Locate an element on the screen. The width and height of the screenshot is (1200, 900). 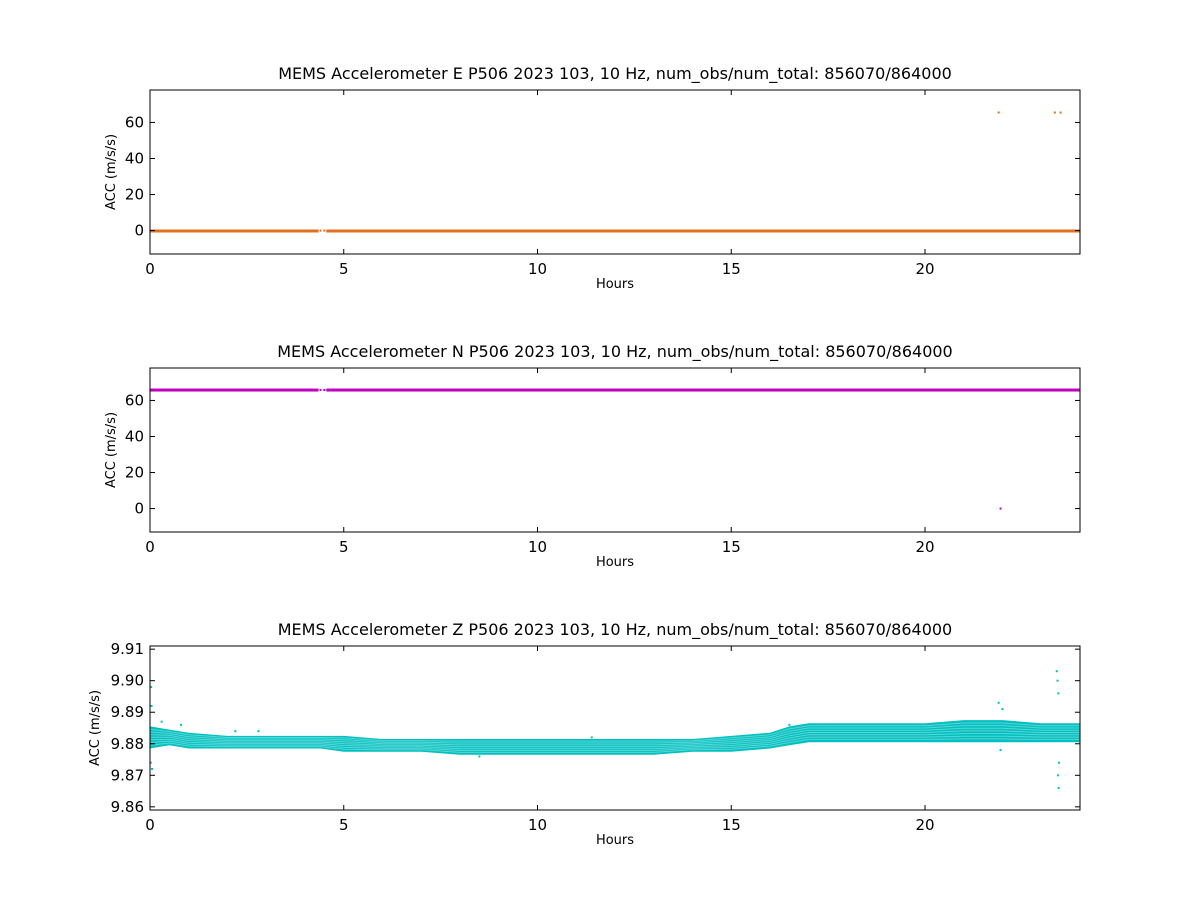
y-tick-label: 9.88 is located at coordinates (127, 744).